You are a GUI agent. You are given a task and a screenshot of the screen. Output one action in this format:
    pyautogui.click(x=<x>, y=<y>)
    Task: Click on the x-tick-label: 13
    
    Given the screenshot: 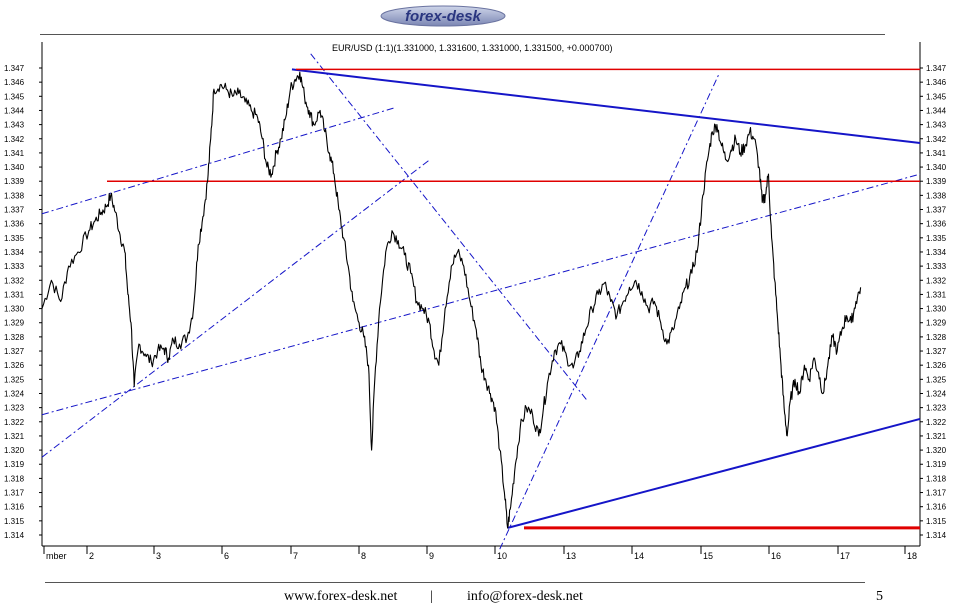 What is the action you would take?
    pyautogui.click(x=571, y=556)
    